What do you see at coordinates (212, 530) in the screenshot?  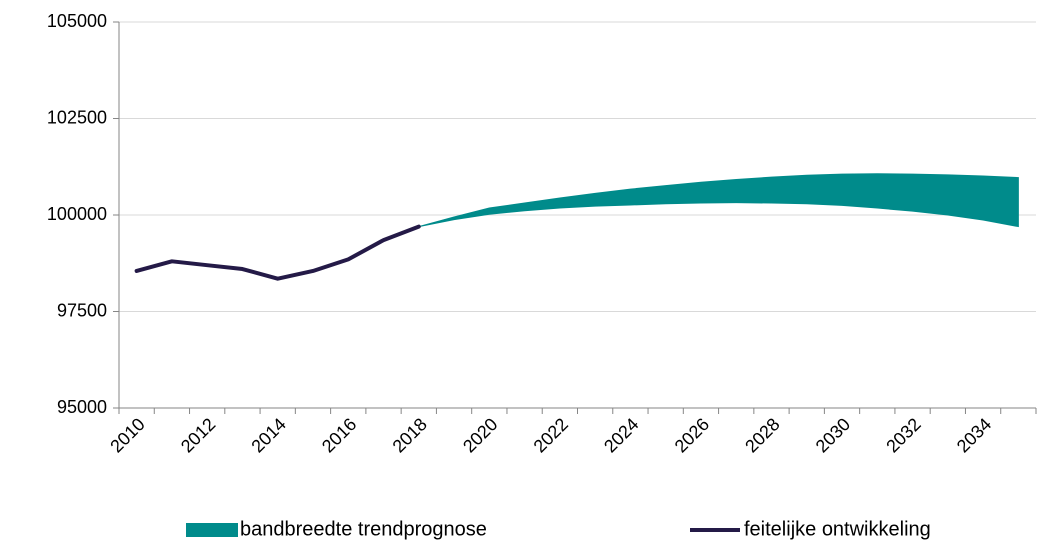 I see `legend-swatch` at bounding box center [212, 530].